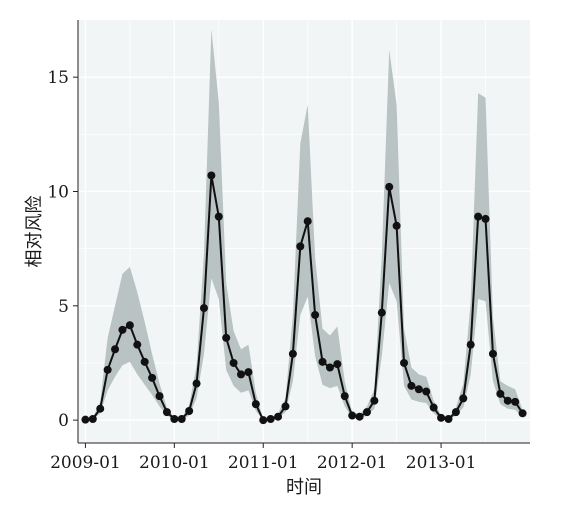 The width and height of the screenshot is (562, 506). I want to click on x-tick-label: 2010-01, so click(174, 463).